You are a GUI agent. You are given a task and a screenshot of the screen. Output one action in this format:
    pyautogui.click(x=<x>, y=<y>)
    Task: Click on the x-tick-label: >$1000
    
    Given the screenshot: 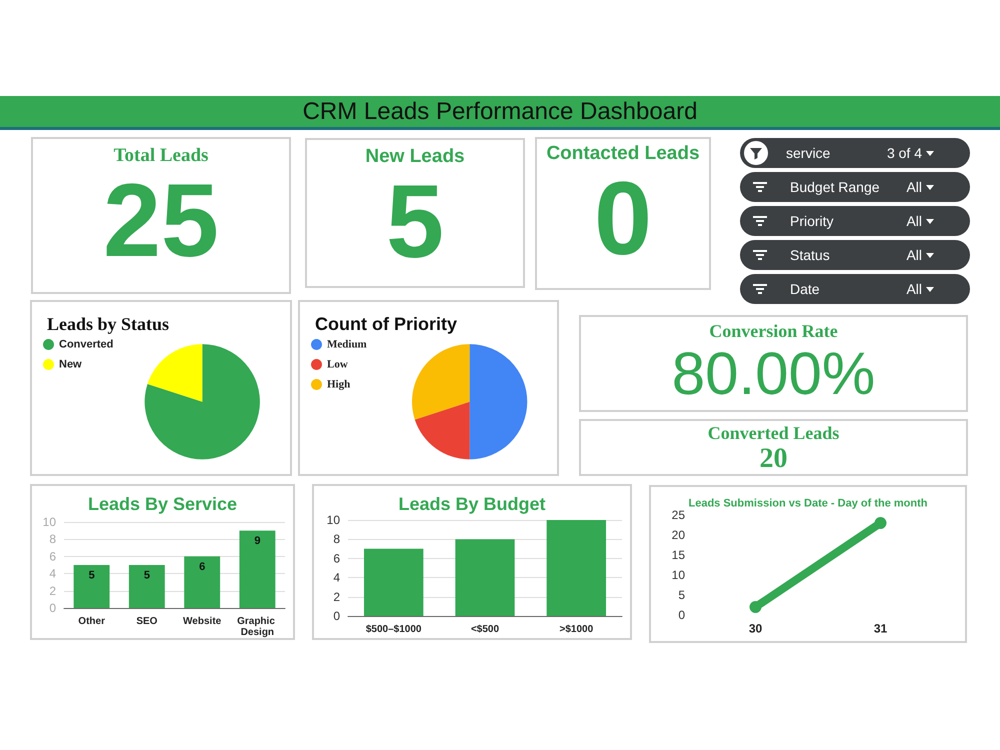 What is the action you would take?
    pyautogui.click(x=577, y=629)
    